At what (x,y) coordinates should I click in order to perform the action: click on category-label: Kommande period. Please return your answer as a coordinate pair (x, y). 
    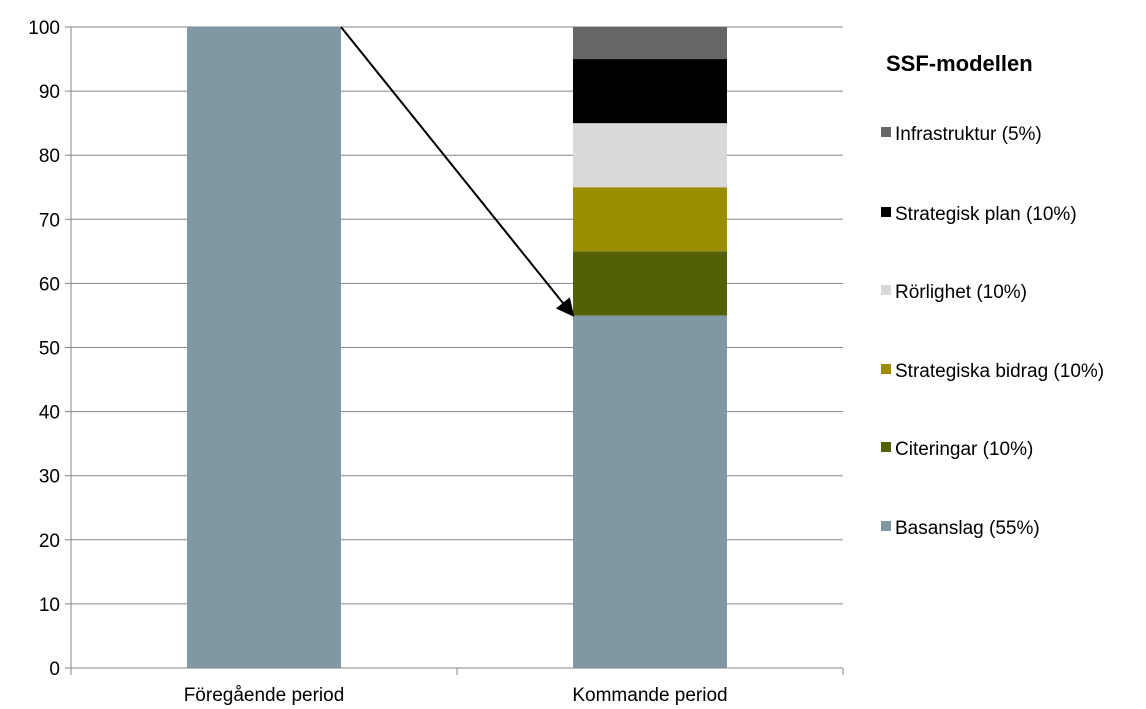
    Looking at the image, I should click on (649, 695).